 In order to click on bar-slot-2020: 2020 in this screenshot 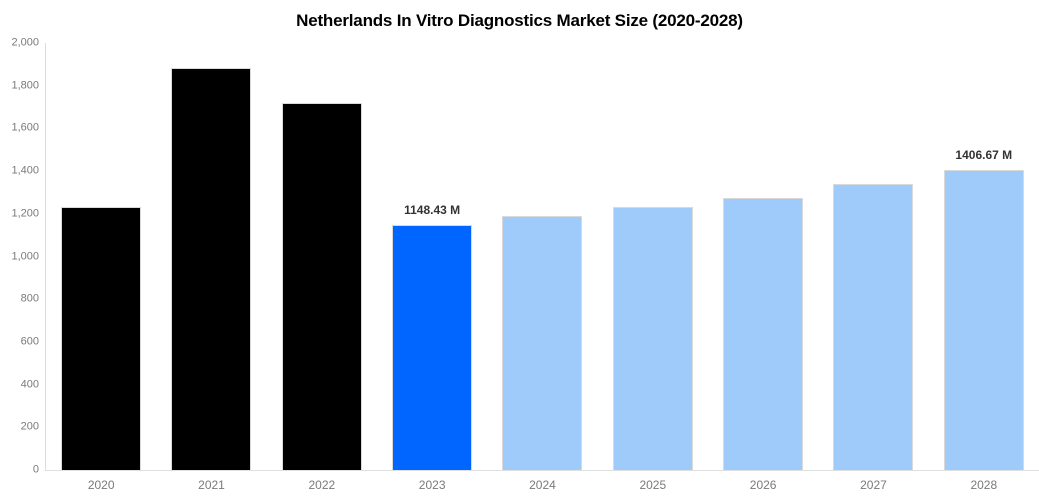, I will do `click(101, 267)`.